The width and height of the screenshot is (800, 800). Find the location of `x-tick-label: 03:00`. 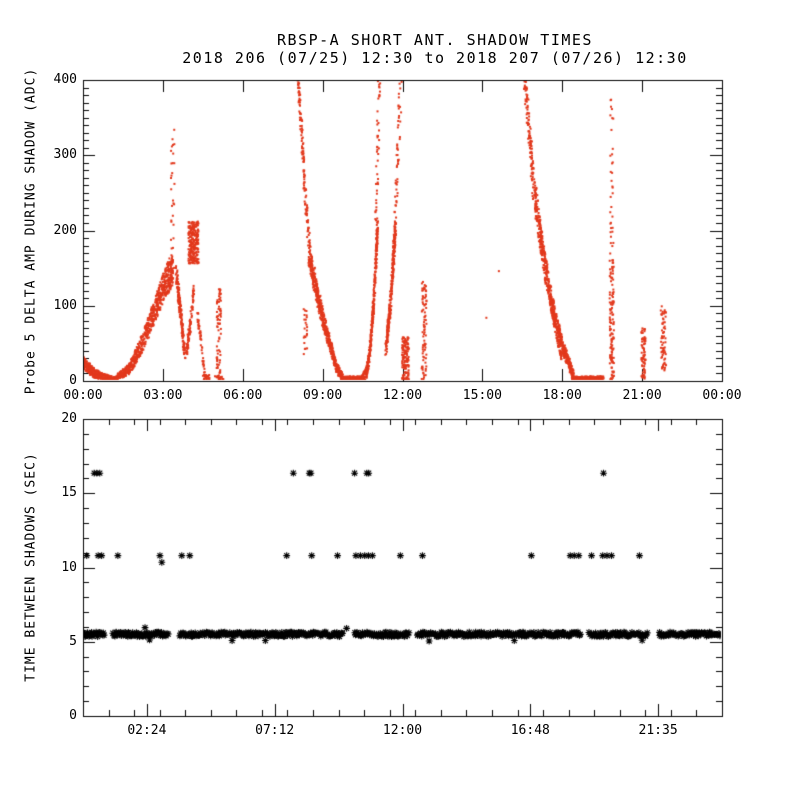

x-tick-label: 03:00 is located at coordinates (163, 395).